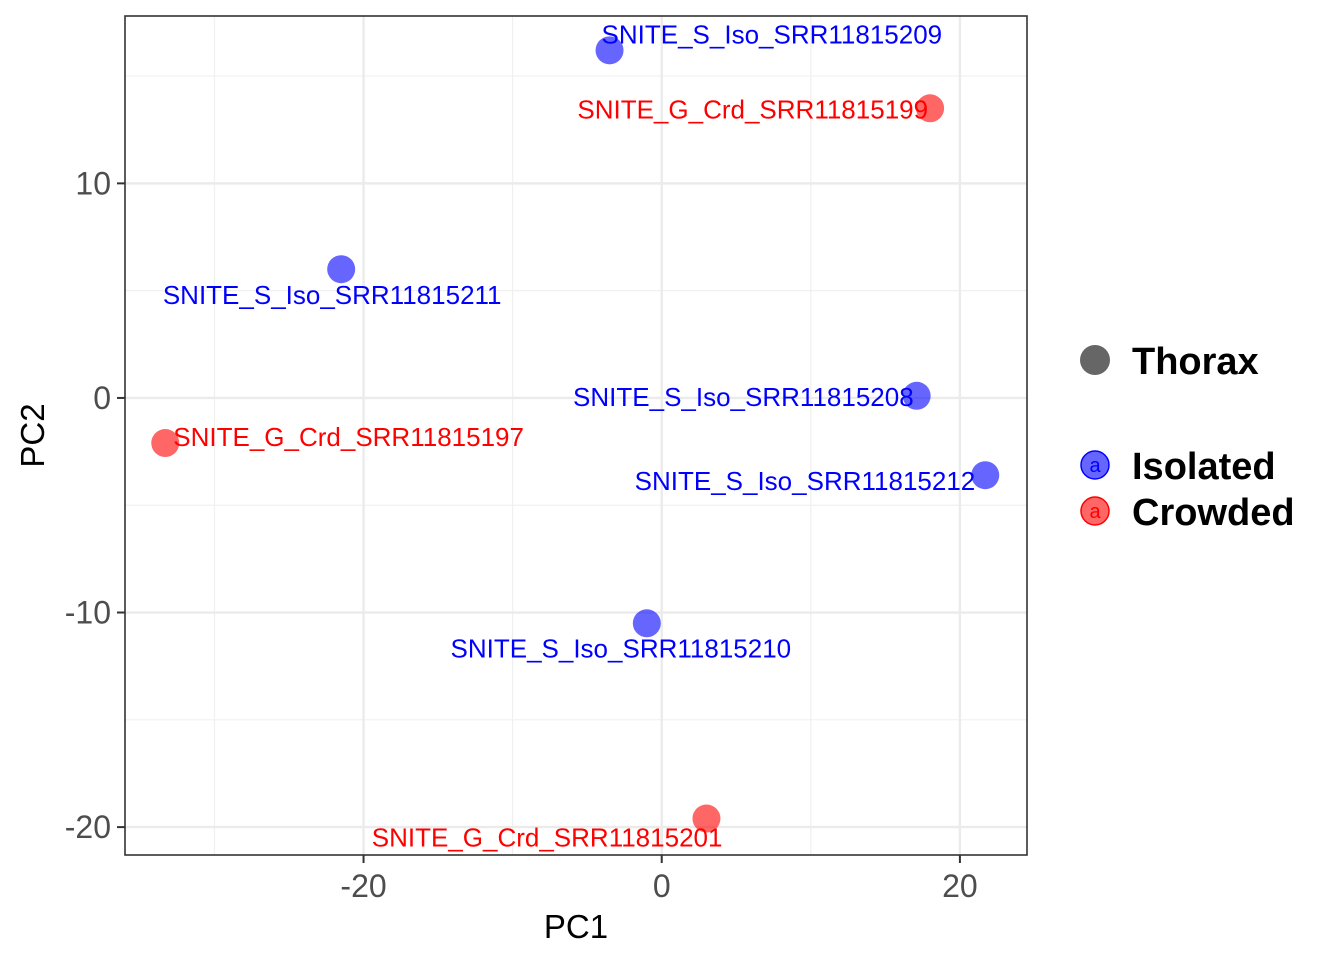 This screenshot has height=960, width=1344. I want to click on y-axis: -20 -10 0 10, so click(95, 505).